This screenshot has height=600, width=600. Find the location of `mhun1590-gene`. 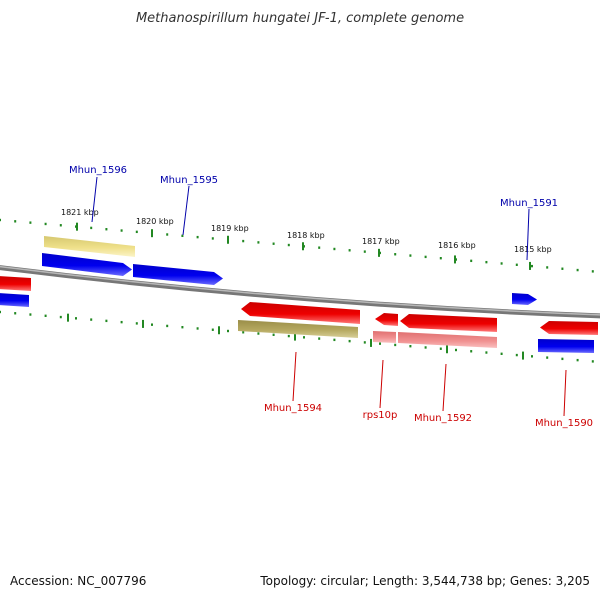

mhun1590-gene is located at coordinates (569, 328).